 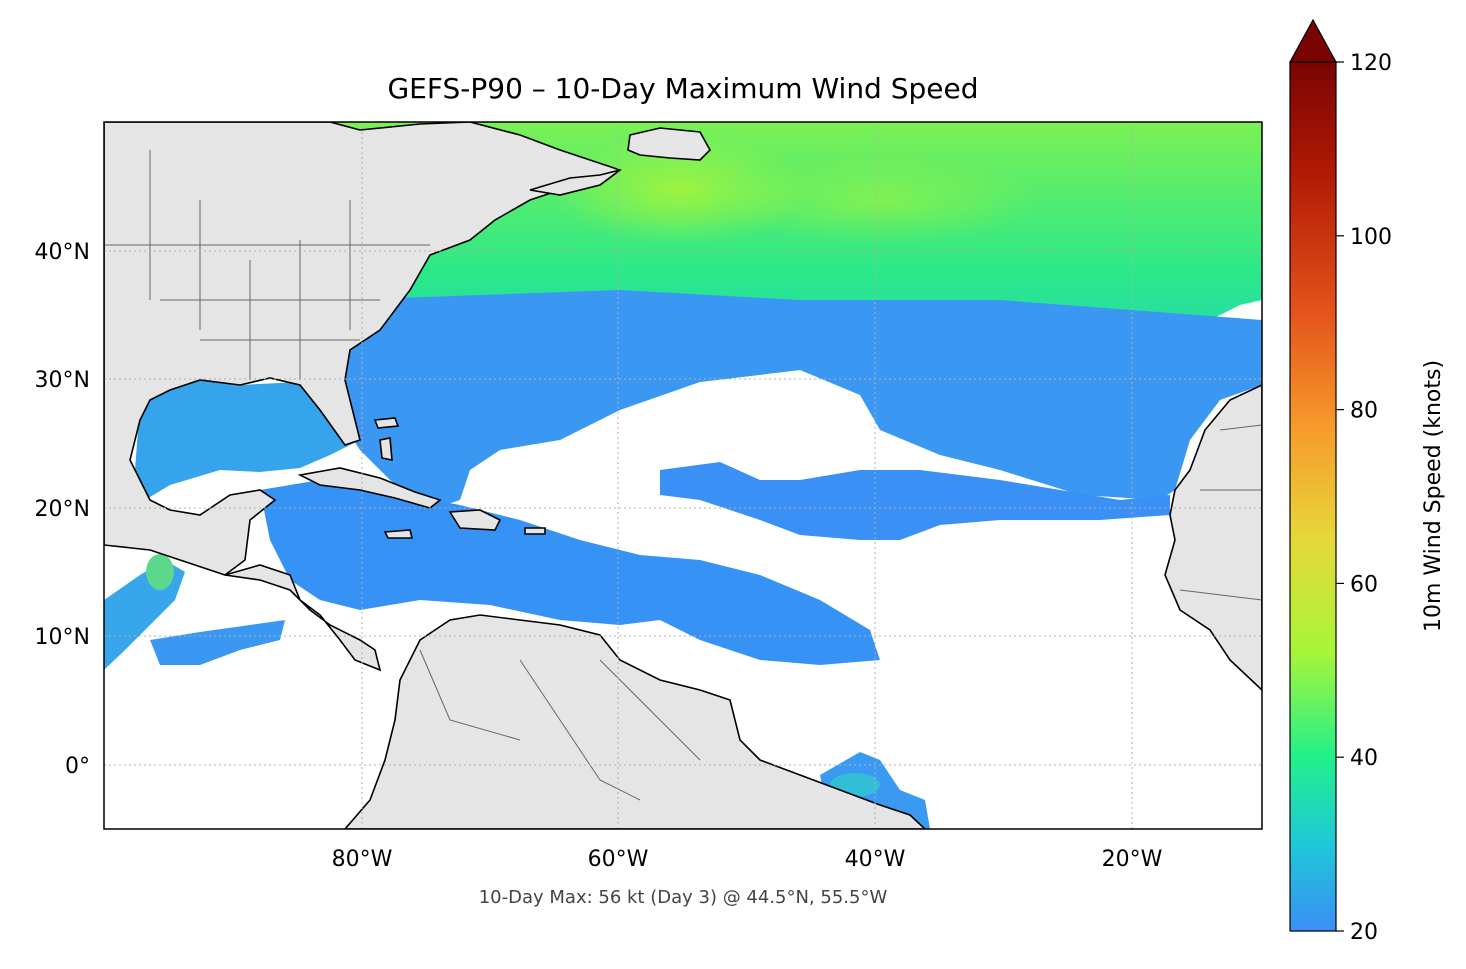 I want to click on colorbar-ticks: 20 40 60 80 100 120, so click(x=1364, y=498).